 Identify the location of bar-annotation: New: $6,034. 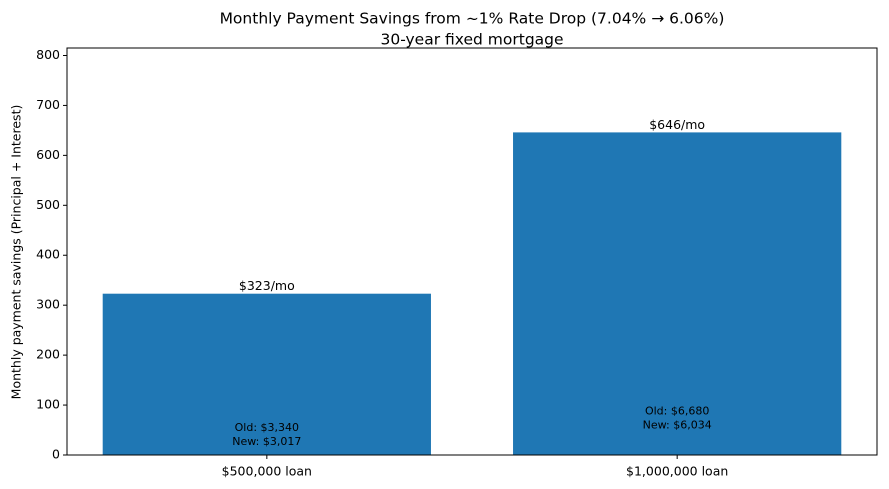
(677, 425).